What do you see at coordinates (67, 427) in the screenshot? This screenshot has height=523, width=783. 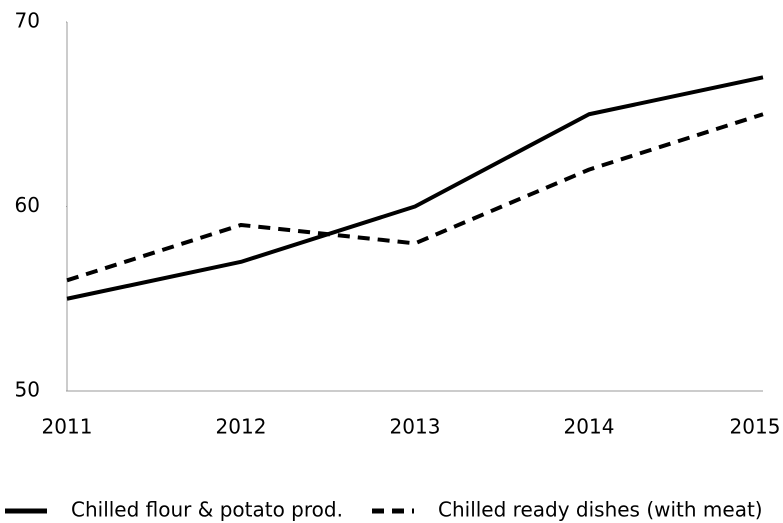 I see `x-tick-label: 2011` at bounding box center [67, 427].